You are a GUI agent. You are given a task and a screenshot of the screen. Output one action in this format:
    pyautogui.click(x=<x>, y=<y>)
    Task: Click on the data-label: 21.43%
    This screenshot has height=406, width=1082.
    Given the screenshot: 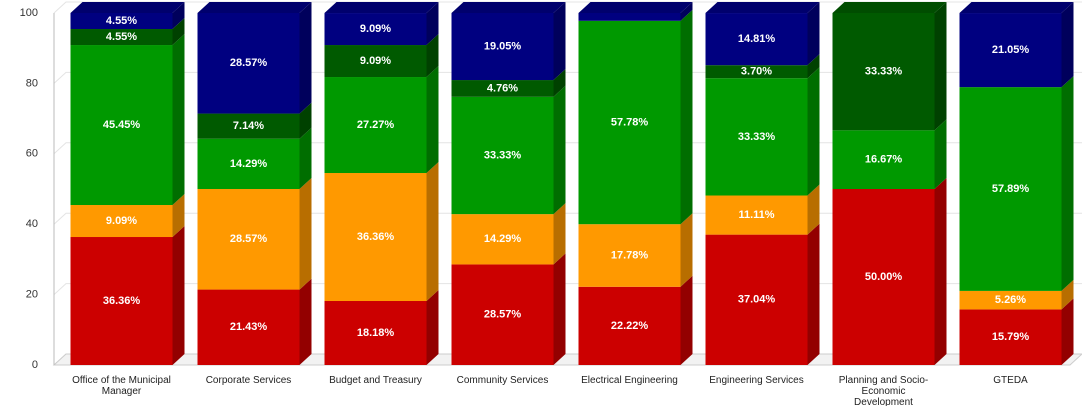 What is the action you would take?
    pyautogui.click(x=249, y=327)
    